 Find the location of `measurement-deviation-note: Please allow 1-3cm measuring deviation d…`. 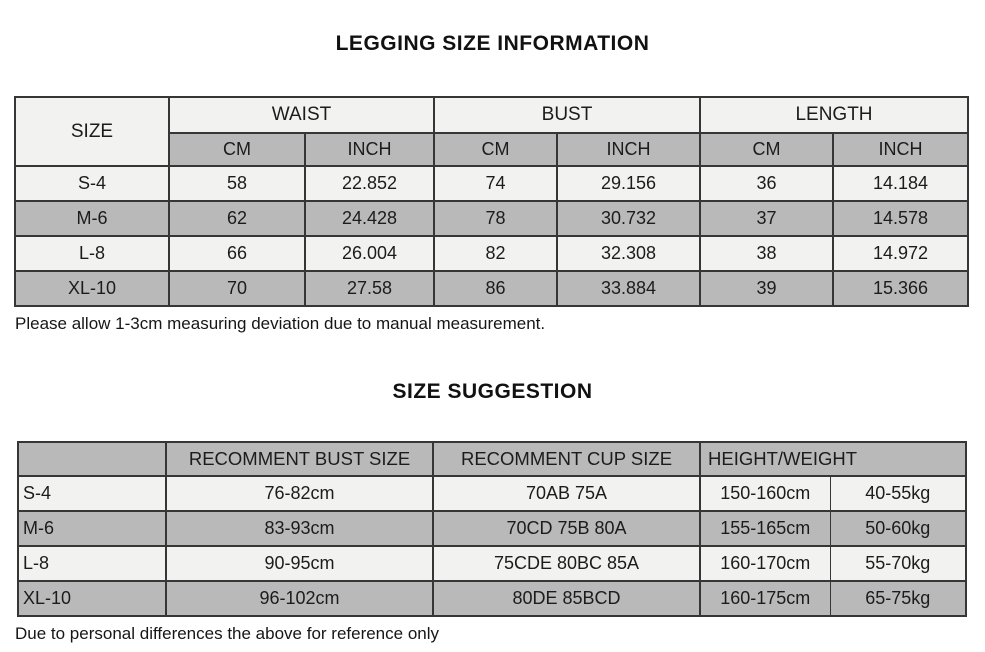

measurement-deviation-note: Please allow 1-3cm measuring deviation d… is located at coordinates (280, 323).